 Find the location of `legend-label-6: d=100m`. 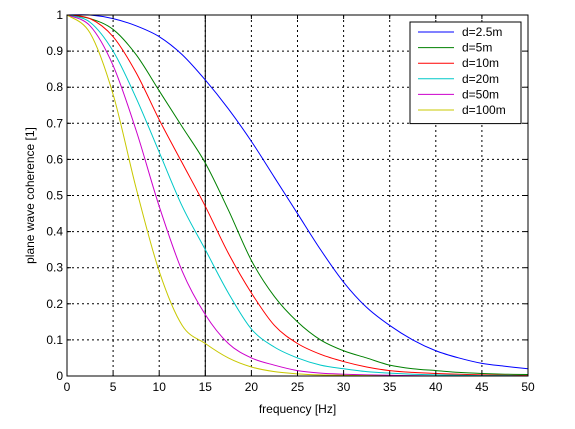

legend-label-6: d=100m is located at coordinates (484, 110).